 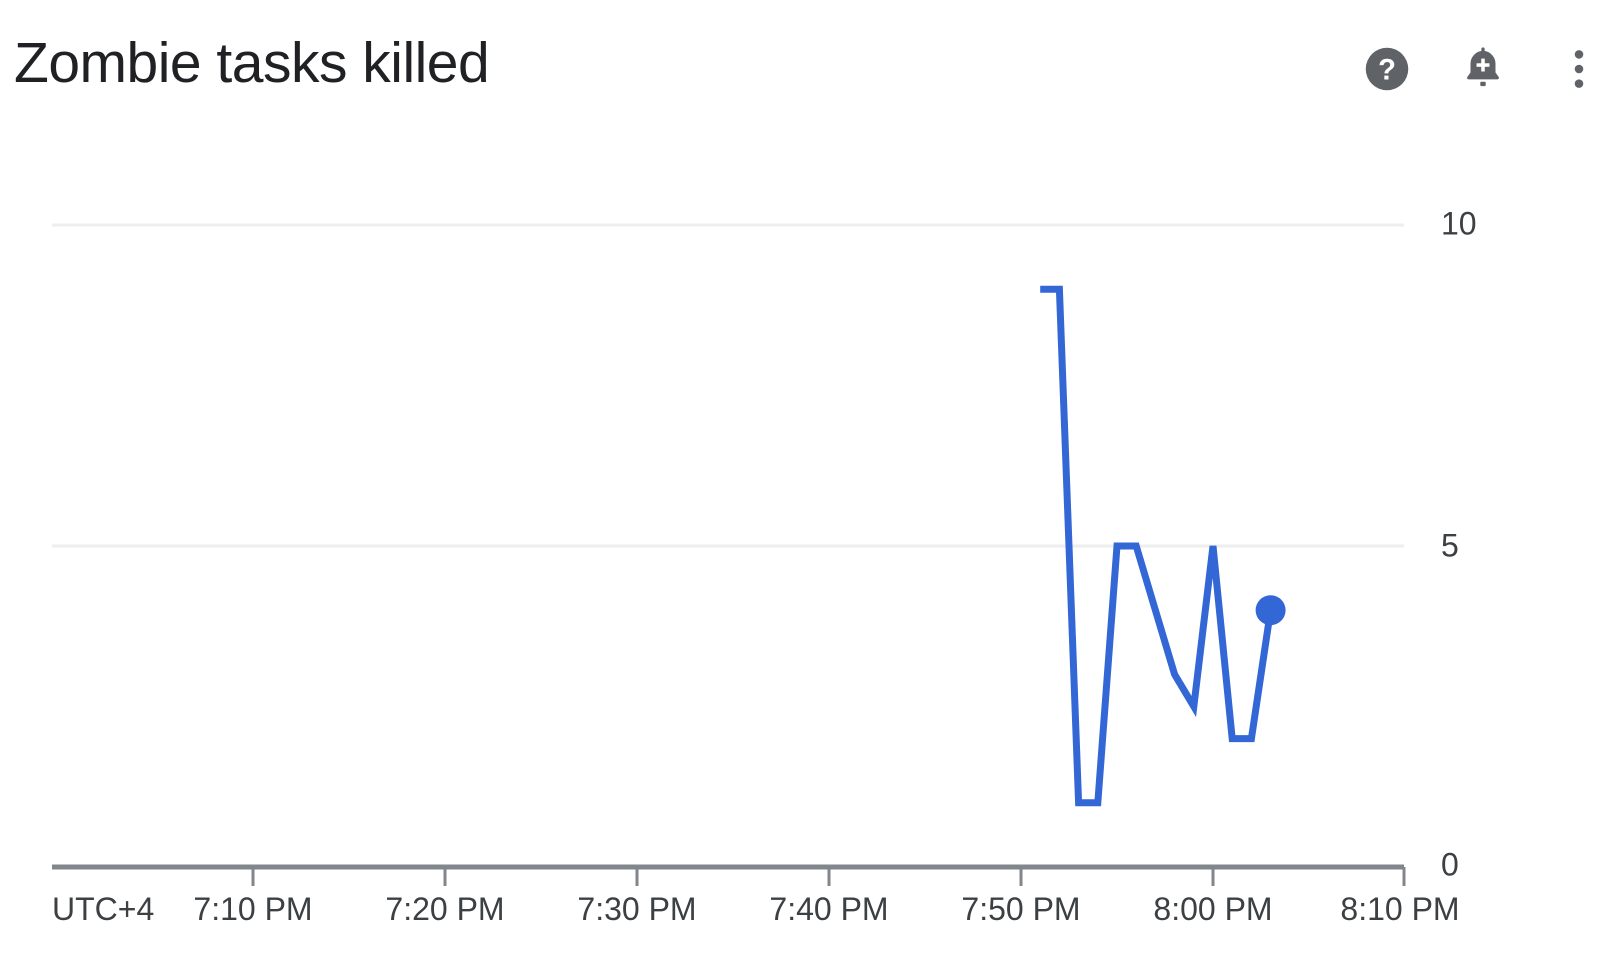 What do you see at coordinates (252, 63) in the screenshot?
I see `page-title: Zombie tasks killed` at bounding box center [252, 63].